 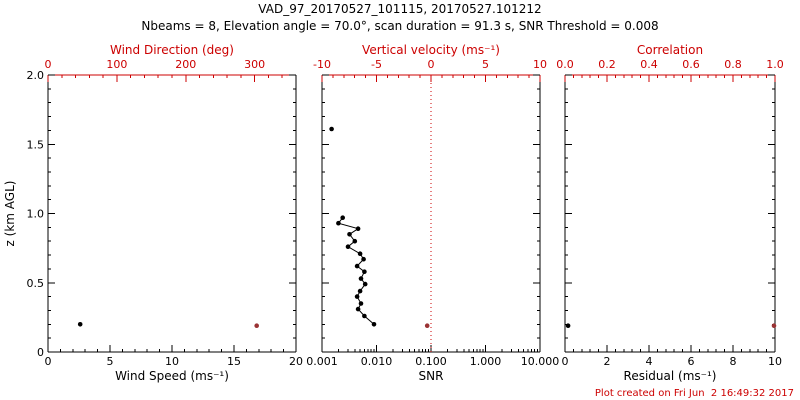 I want to click on x-axis-title: Wind Speed (ms⁻¹), so click(x=172, y=376).